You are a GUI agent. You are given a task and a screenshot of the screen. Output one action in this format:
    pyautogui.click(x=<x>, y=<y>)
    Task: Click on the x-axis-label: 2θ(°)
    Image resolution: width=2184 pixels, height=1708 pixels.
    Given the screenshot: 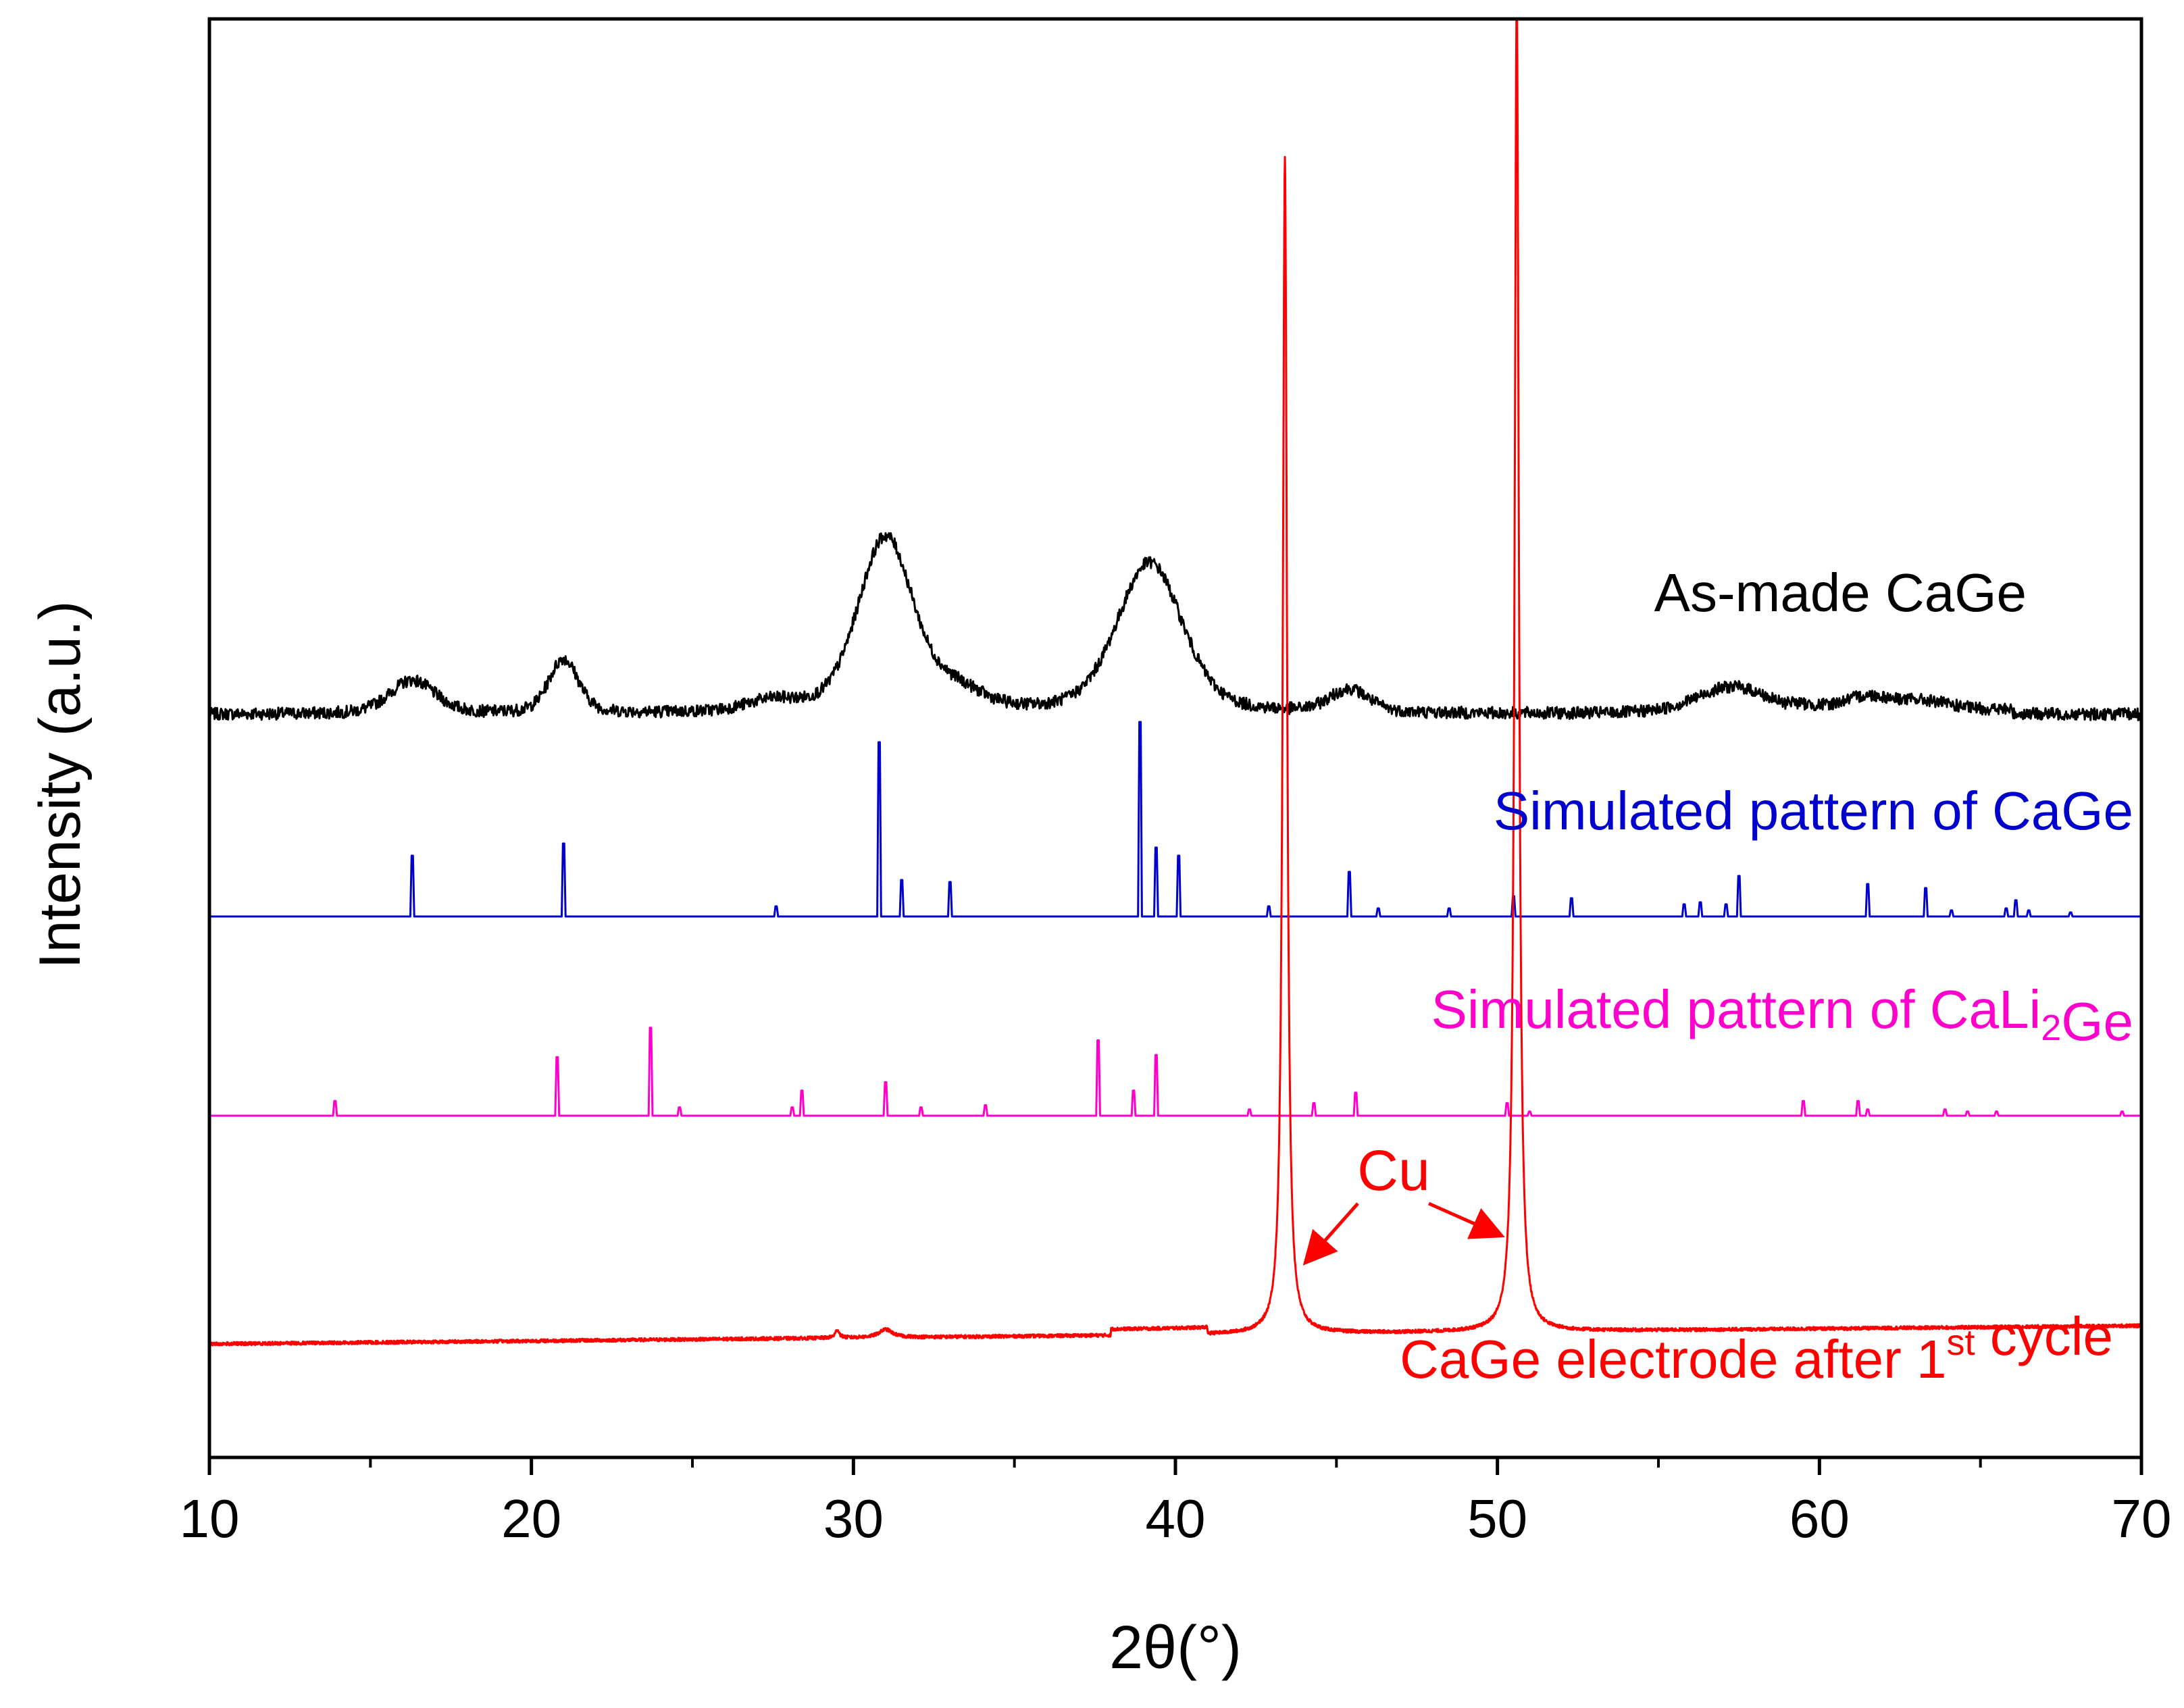 What is the action you would take?
    pyautogui.click(x=1175, y=1648)
    